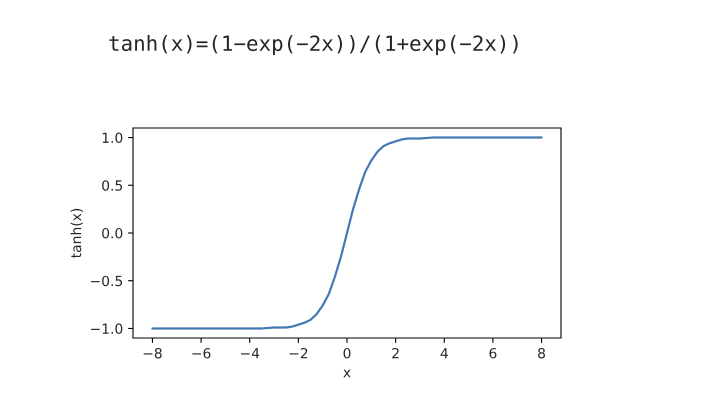 The height and width of the screenshot is (403, 701). What do you see at coordinates (542, 353) in the screenshot?
I see `x-tick-label: 8` at bounding box center [542, 353].